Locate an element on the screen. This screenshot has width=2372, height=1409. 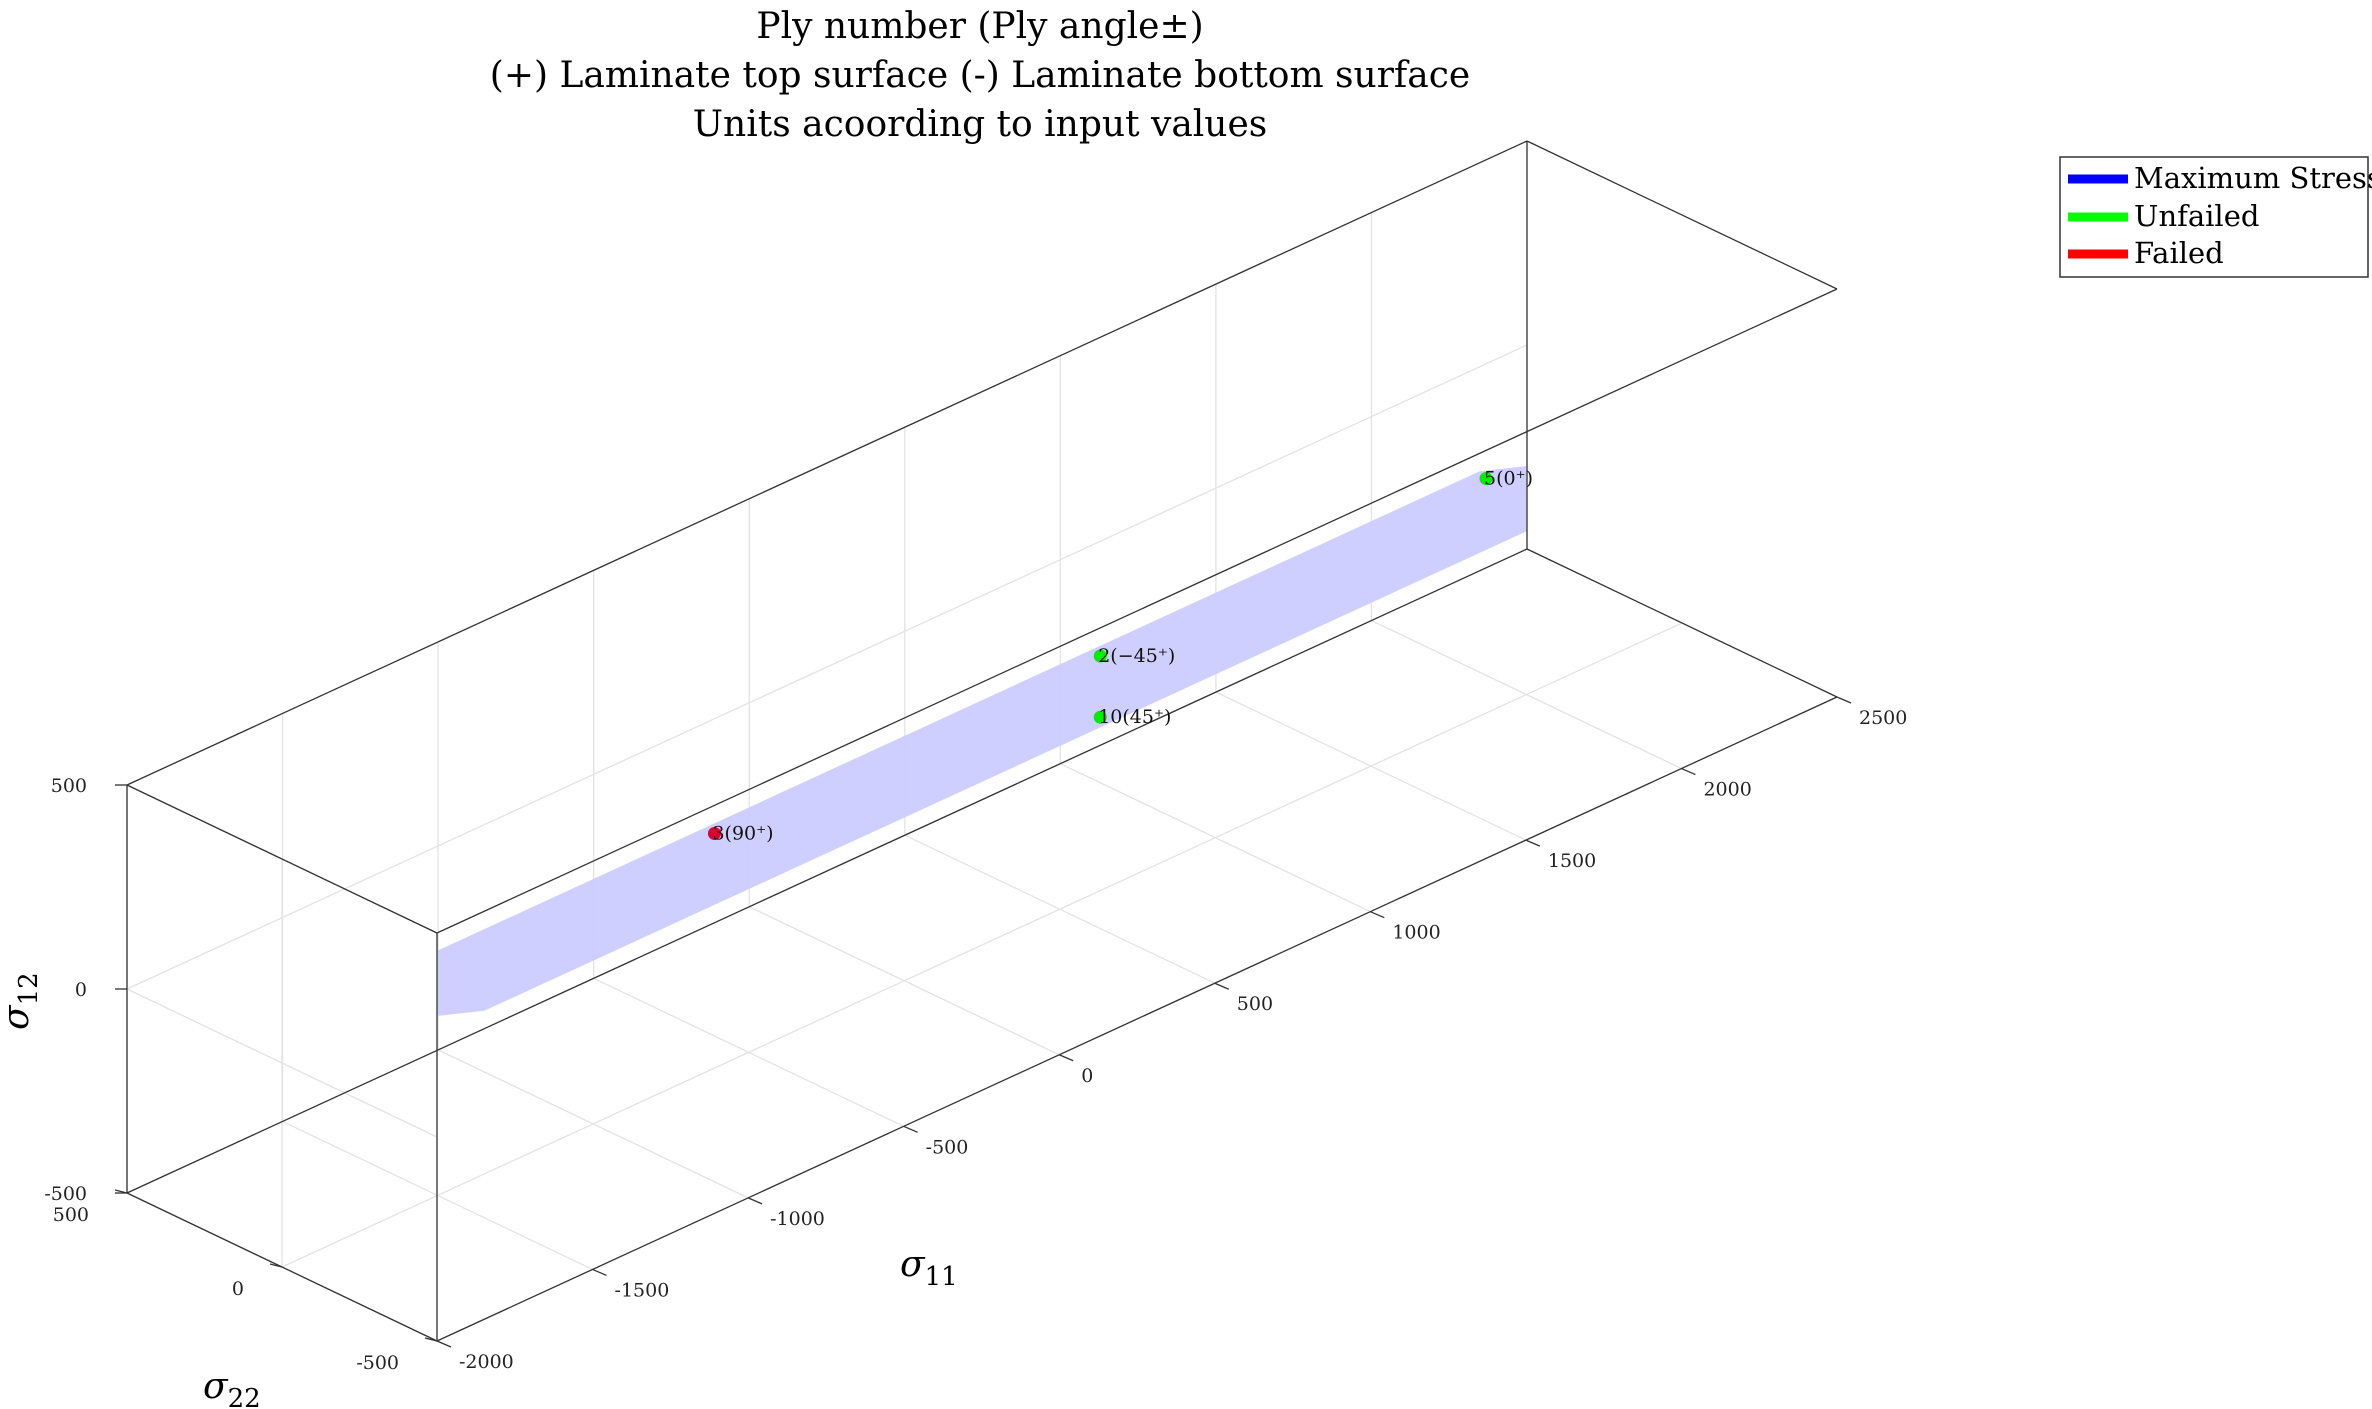
x-tick-label: -1500 is located at coordinates (642, 1290).